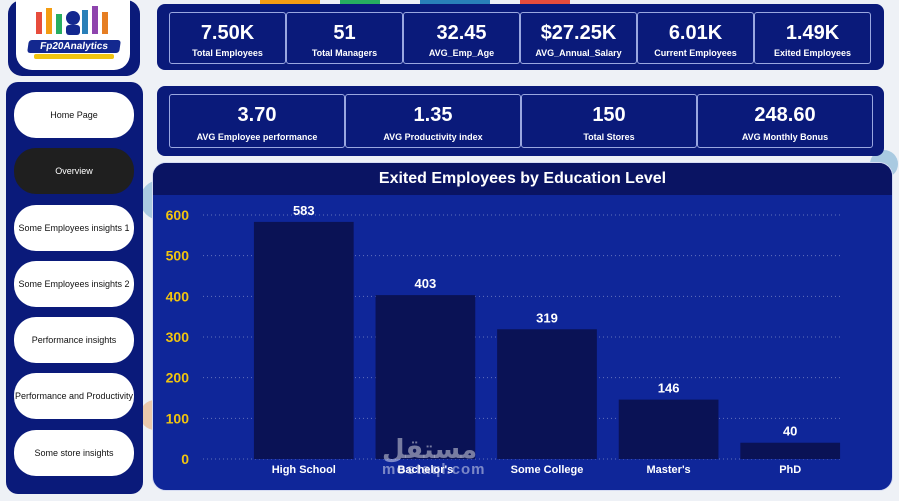 This screenshot has width=899, height=501. I want to click on logo-container: Fp20Analytics, so click(74, 38).